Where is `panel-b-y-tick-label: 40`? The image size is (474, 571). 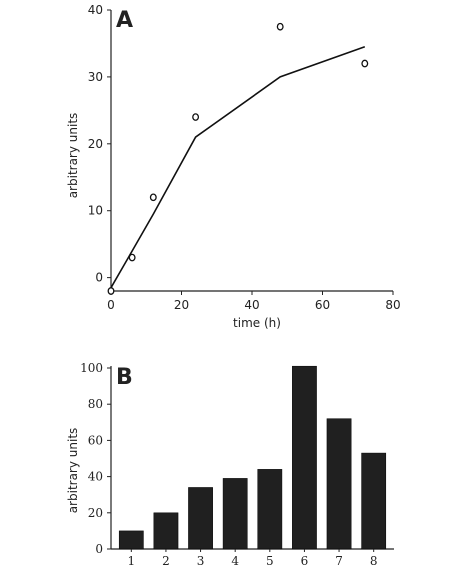
panel-b-y-tick-label: 40 is located at coordinates (95, 477).